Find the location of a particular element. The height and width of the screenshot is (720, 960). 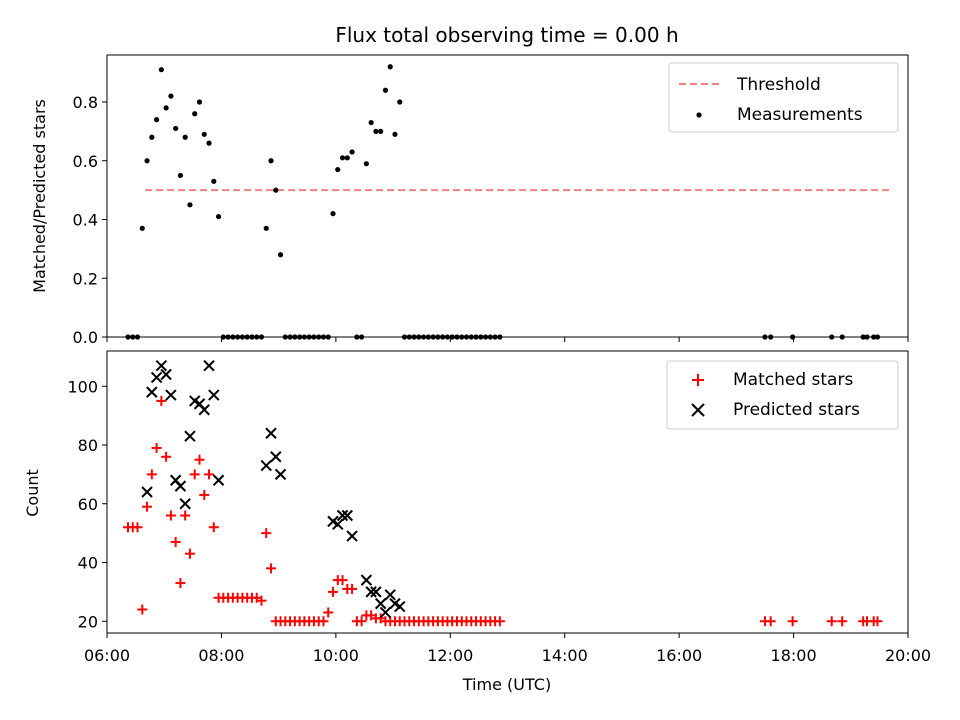

top-y-axis-label: Matched/Predicted stars is located at coordinates (39, 196).